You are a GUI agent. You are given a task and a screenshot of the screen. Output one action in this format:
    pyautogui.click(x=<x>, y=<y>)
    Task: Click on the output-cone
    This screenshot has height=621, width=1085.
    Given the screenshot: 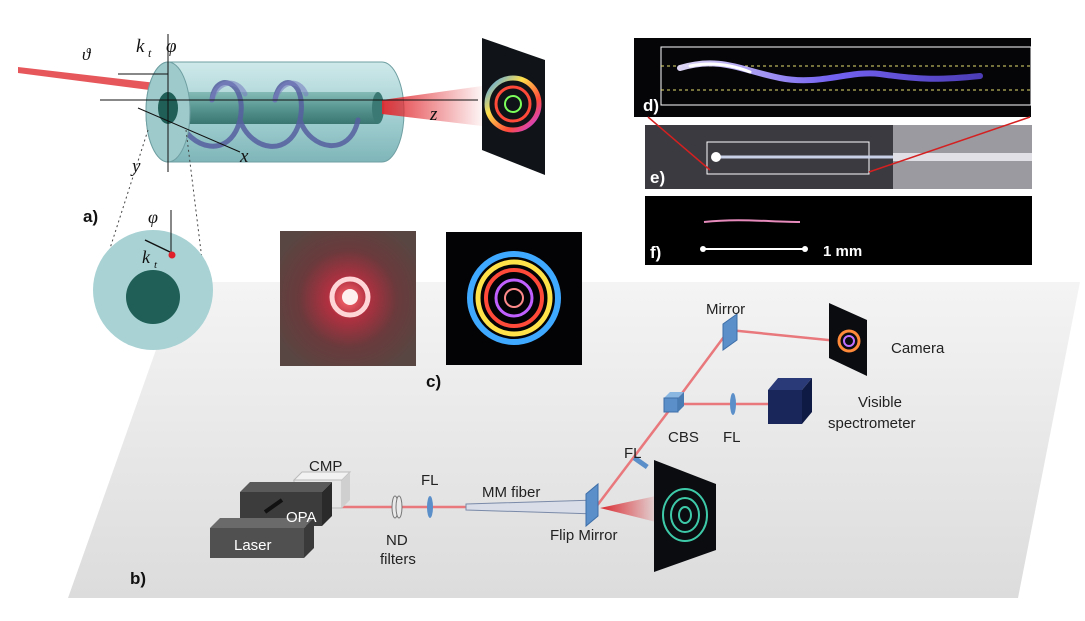 What is the action you would take?
    pyautogui.click(x=432, y=106)
    